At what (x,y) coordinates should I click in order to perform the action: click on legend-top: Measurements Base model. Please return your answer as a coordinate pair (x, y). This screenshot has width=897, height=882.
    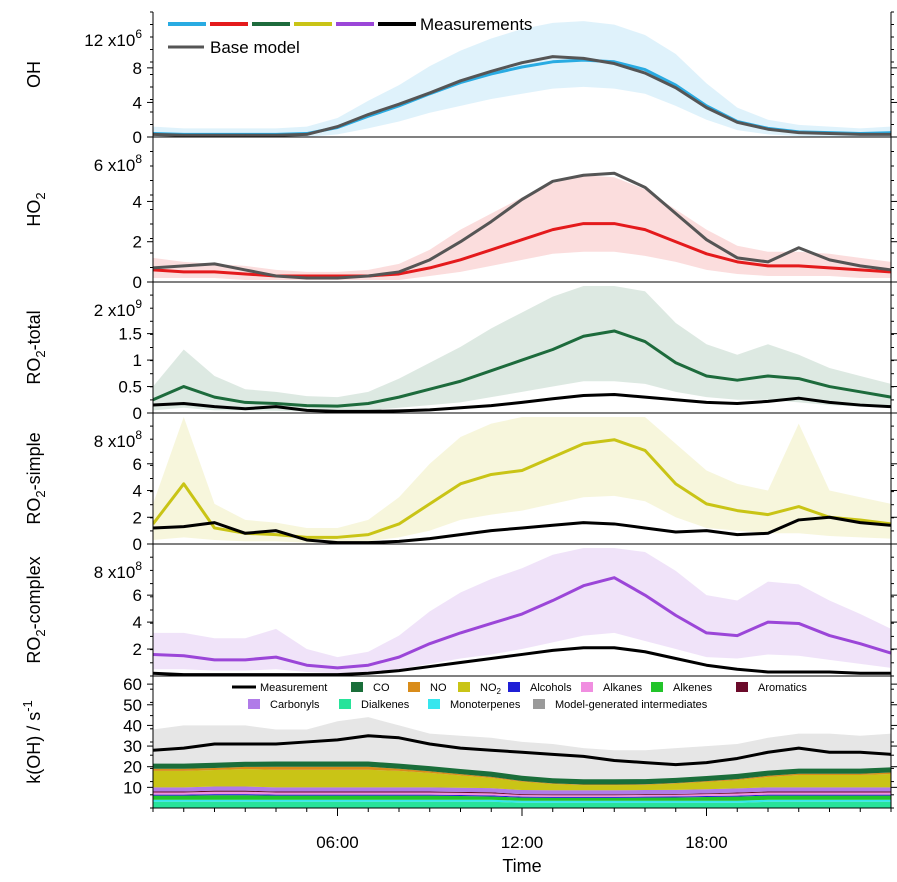
    Looking at the image, I should click on (350, 36).